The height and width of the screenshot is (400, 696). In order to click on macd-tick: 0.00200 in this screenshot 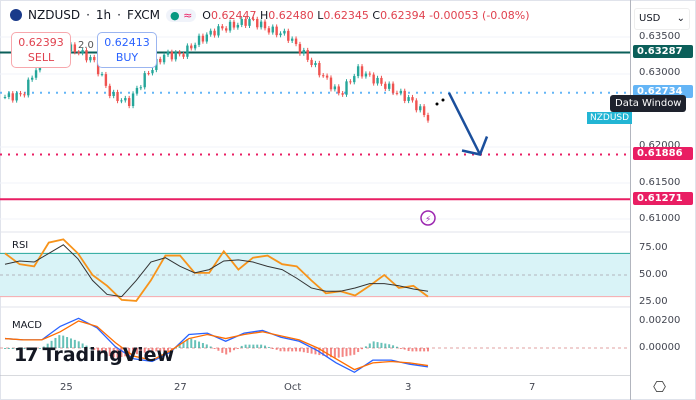, I will do `click(660, 320)`.